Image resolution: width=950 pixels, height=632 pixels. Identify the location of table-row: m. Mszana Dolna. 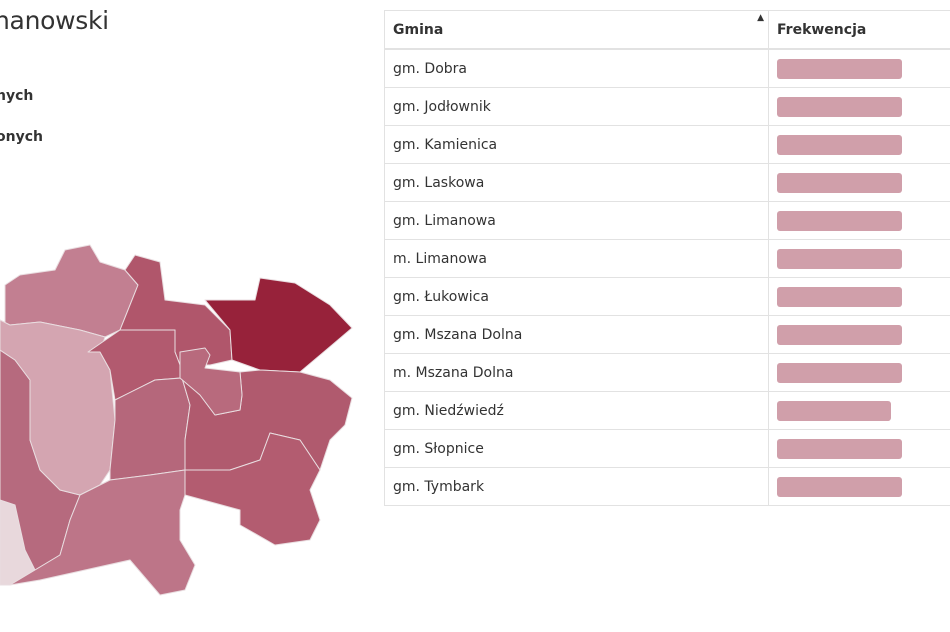
(667, 373).